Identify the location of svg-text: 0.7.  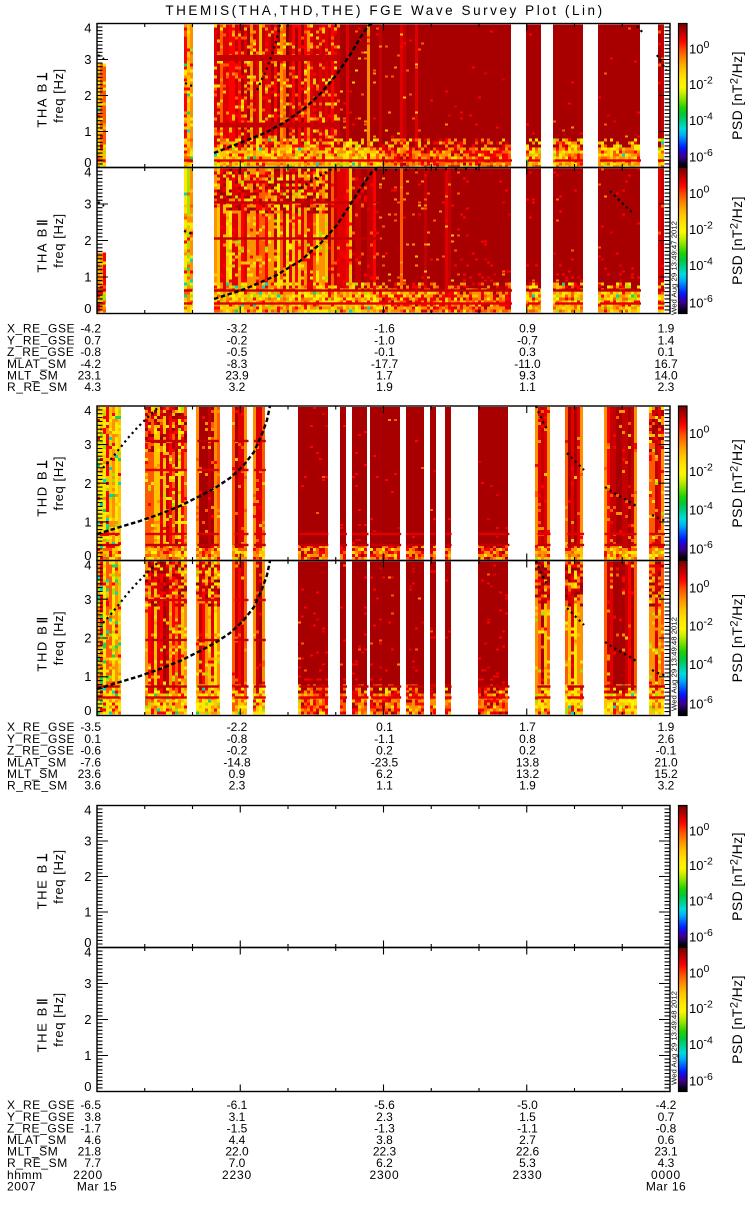
(92, 340).